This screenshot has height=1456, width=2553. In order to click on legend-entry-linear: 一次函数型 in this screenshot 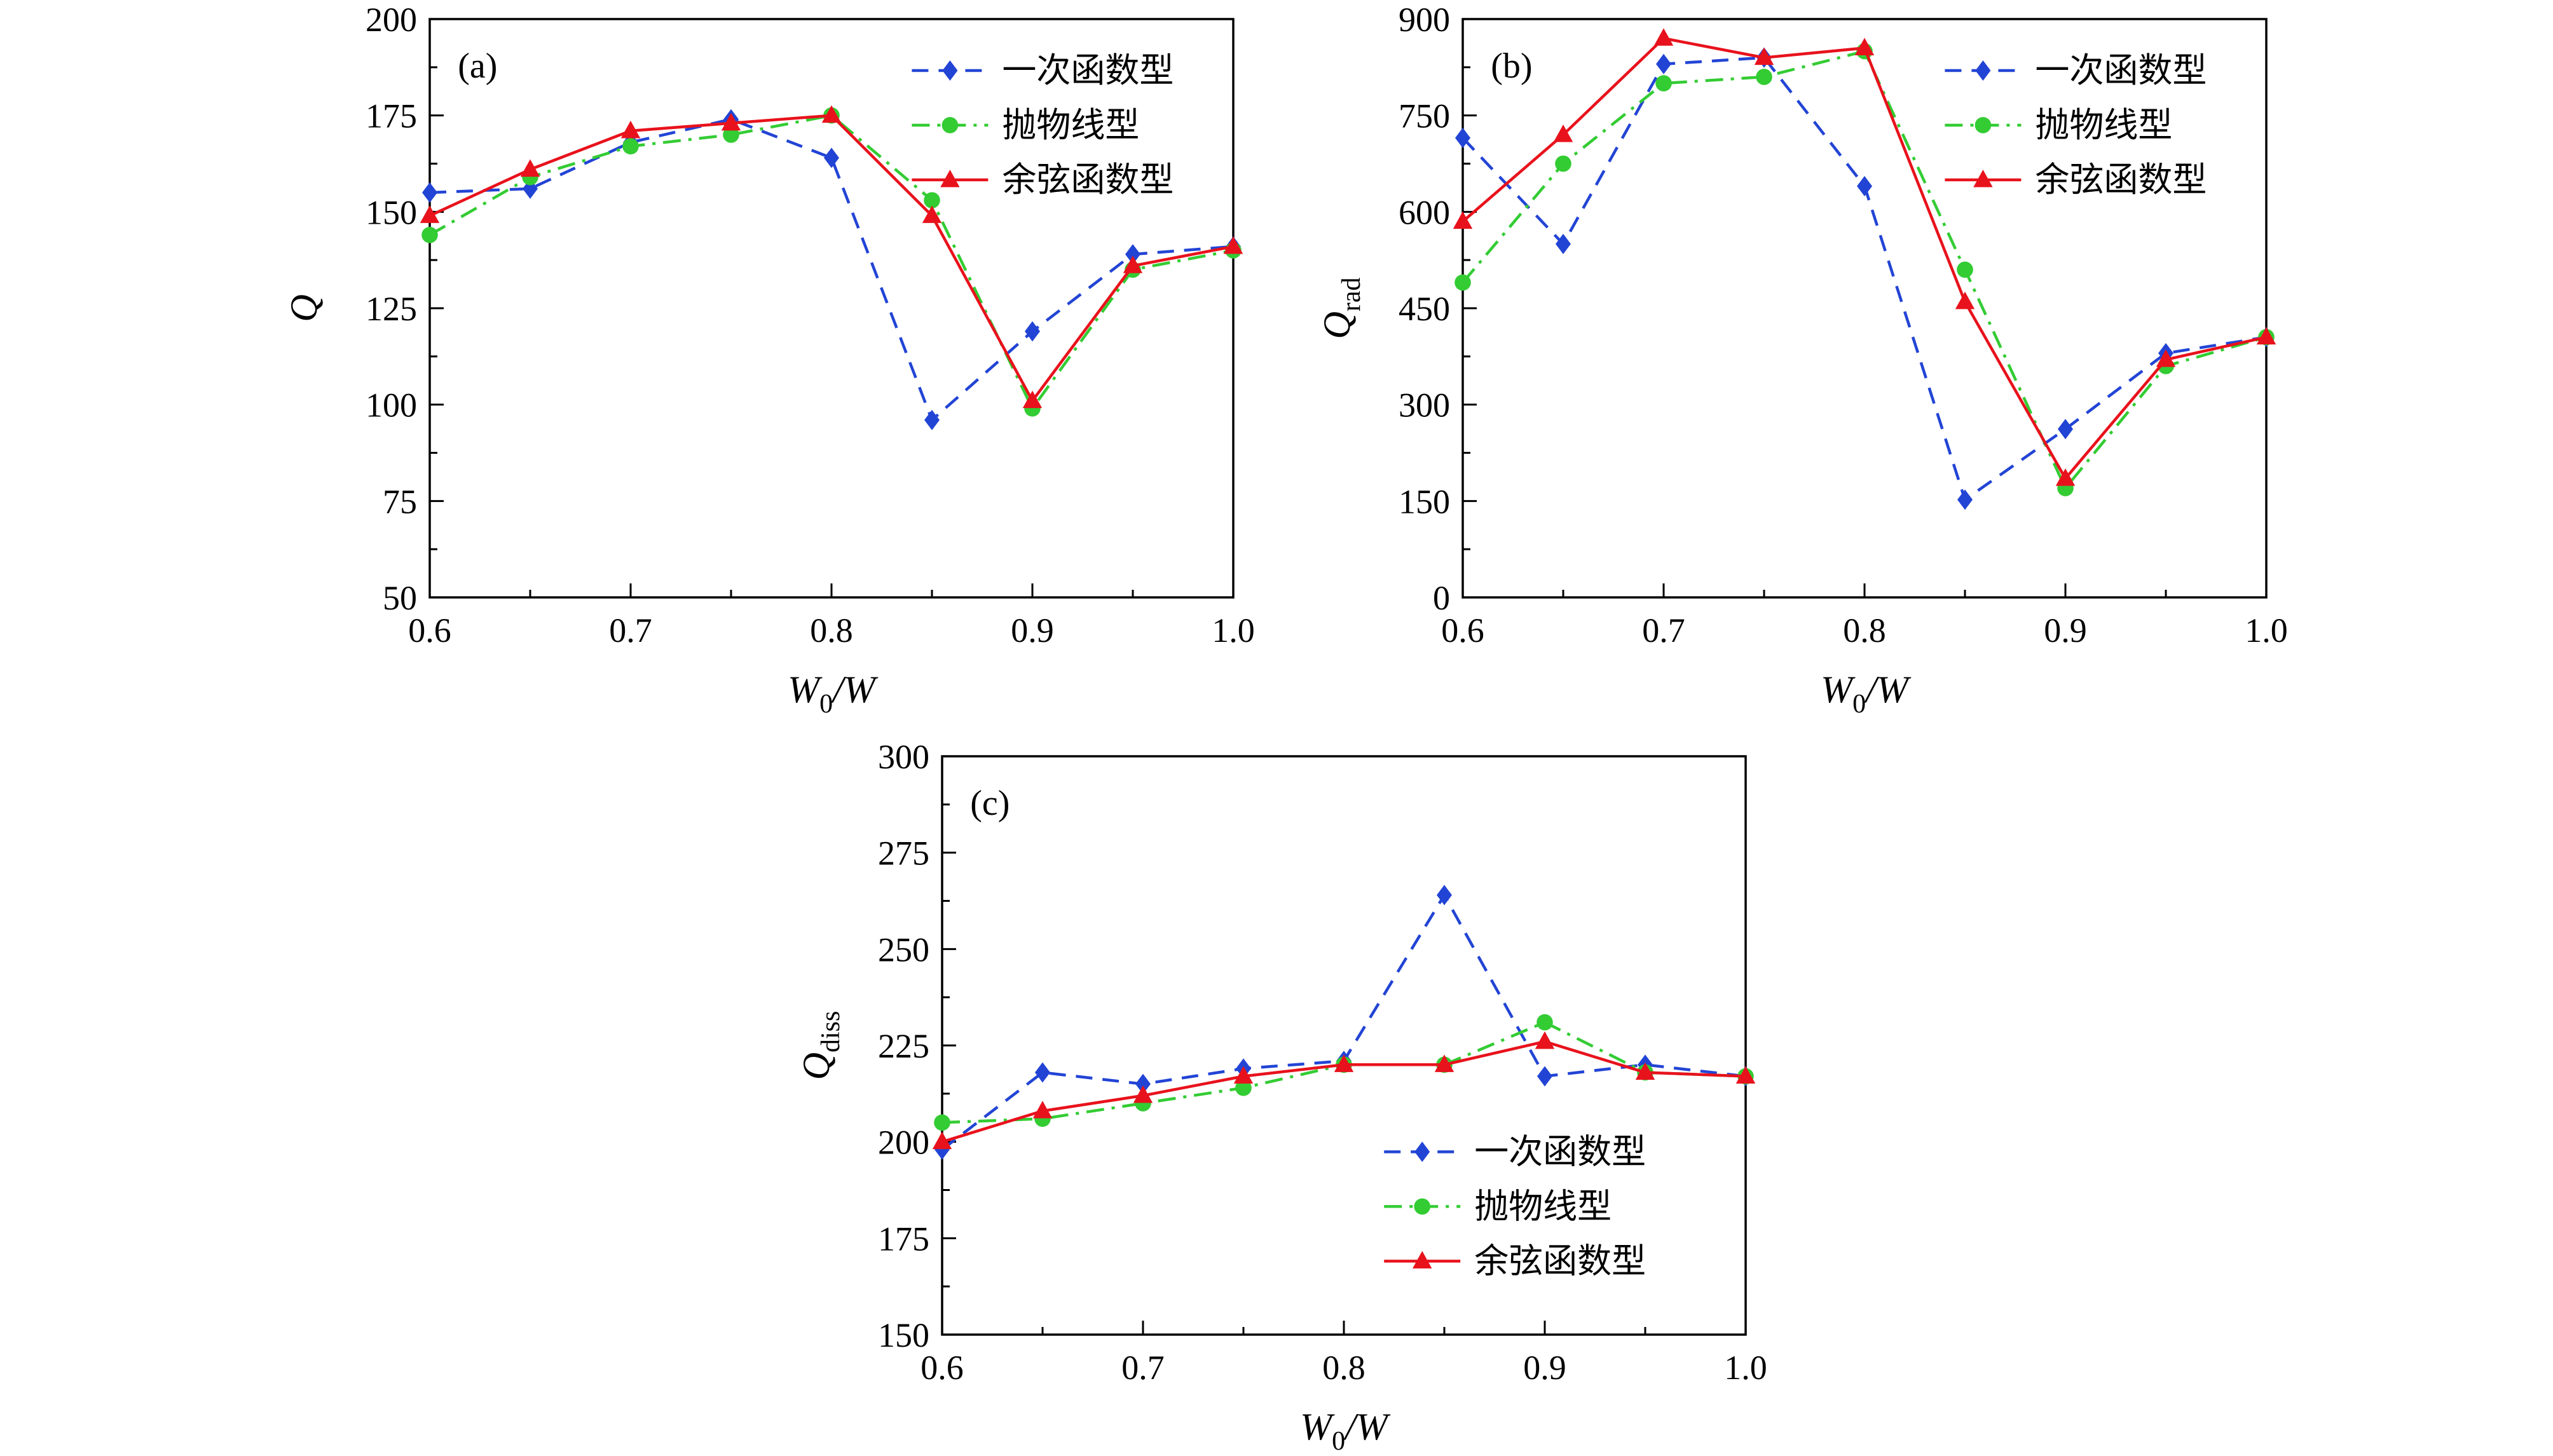, I will do `click(2076, 70)`.